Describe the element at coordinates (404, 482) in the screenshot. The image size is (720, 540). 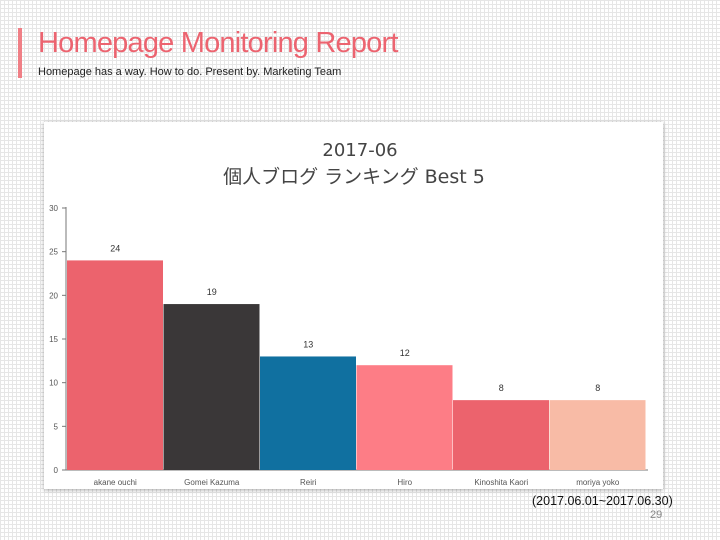
I see `x-category-label: Hiro` at that location.